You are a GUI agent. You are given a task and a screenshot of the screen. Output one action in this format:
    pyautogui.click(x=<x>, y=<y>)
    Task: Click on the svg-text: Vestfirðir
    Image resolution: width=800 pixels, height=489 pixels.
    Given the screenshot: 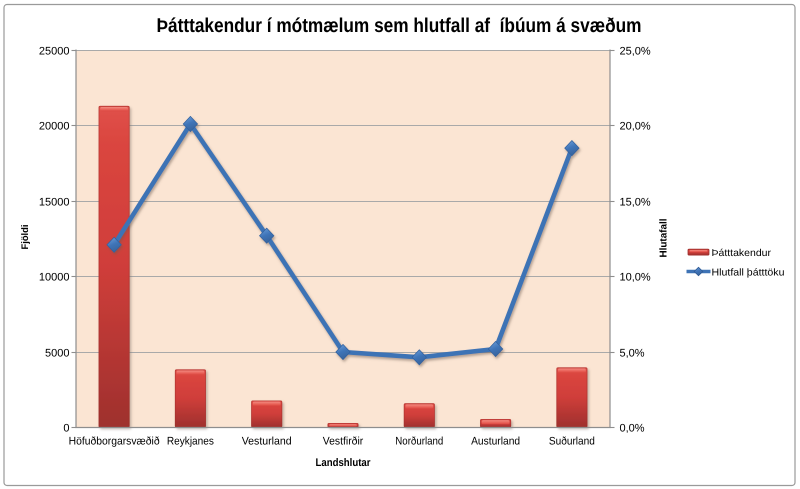 What is the action you would take?
    pyautogui.click(x=343, y=442)
    